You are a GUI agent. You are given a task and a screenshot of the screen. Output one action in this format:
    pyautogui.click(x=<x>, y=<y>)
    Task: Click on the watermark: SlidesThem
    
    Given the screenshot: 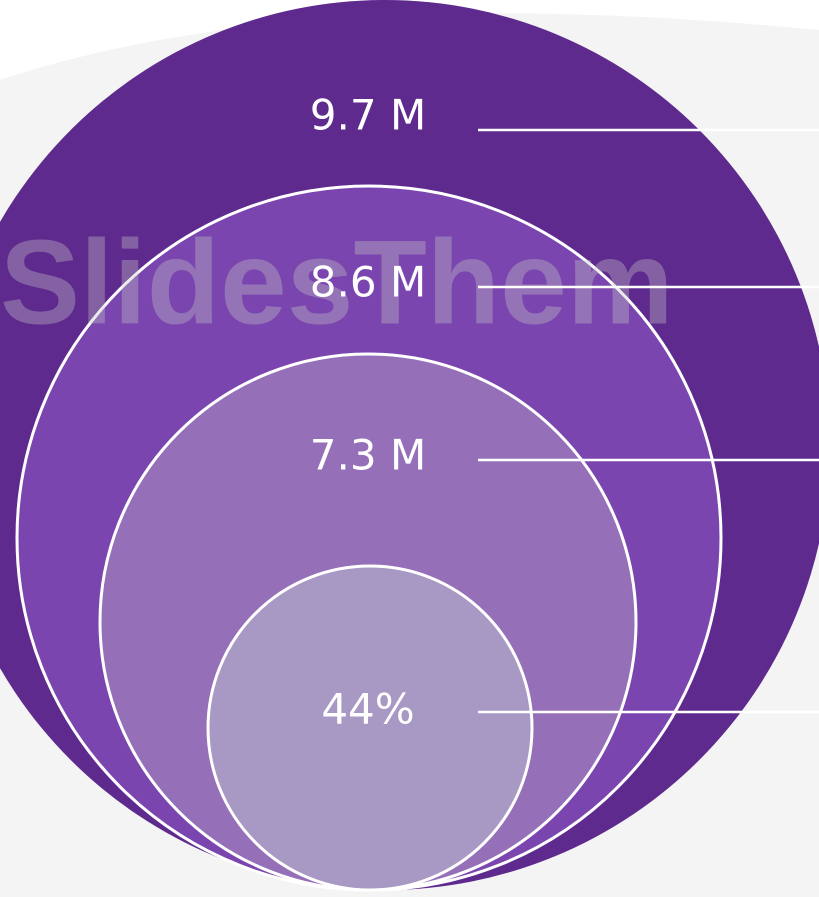 What is the action you would take?
    pyautogui.click(x=337, y=283)
    